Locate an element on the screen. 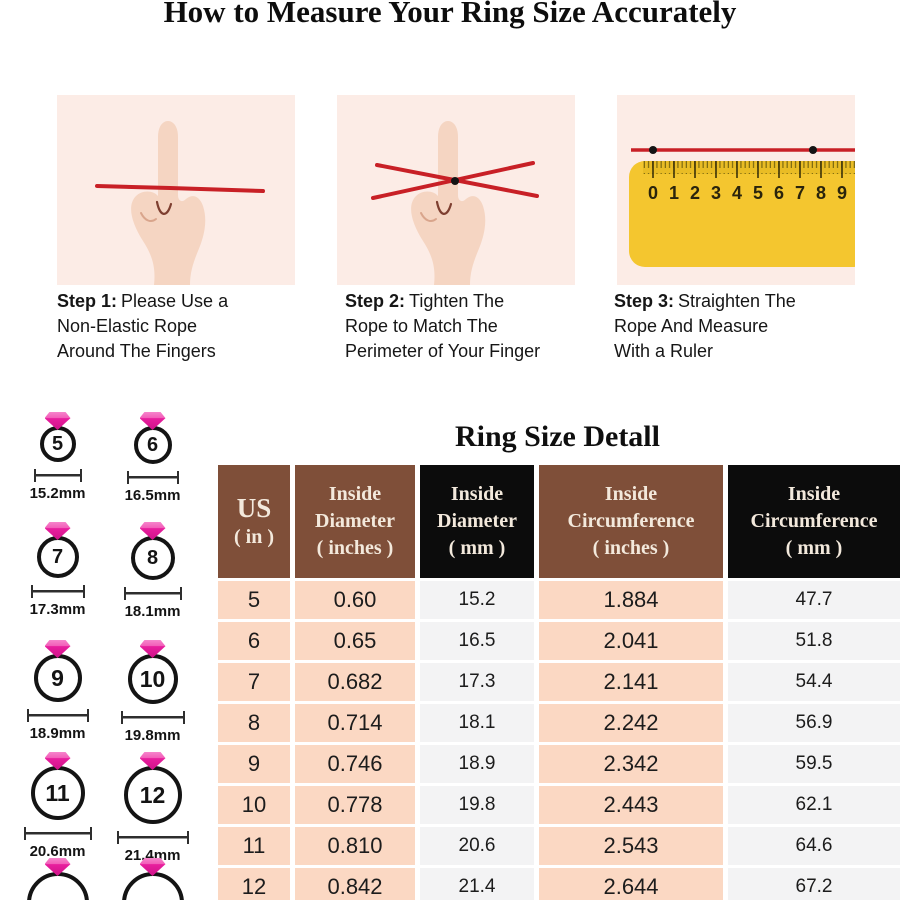 The height and width of the screenshot is (900, 900). ring-size-6: 6 16.5mm is located at coordinates (152, 458).